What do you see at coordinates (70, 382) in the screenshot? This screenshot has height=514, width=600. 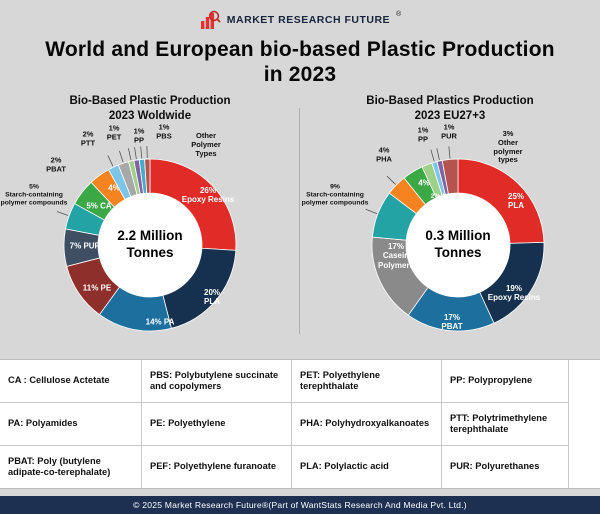 I see `legend-item: CA : Cellulose Actetate` at bounding box center [70, 382].